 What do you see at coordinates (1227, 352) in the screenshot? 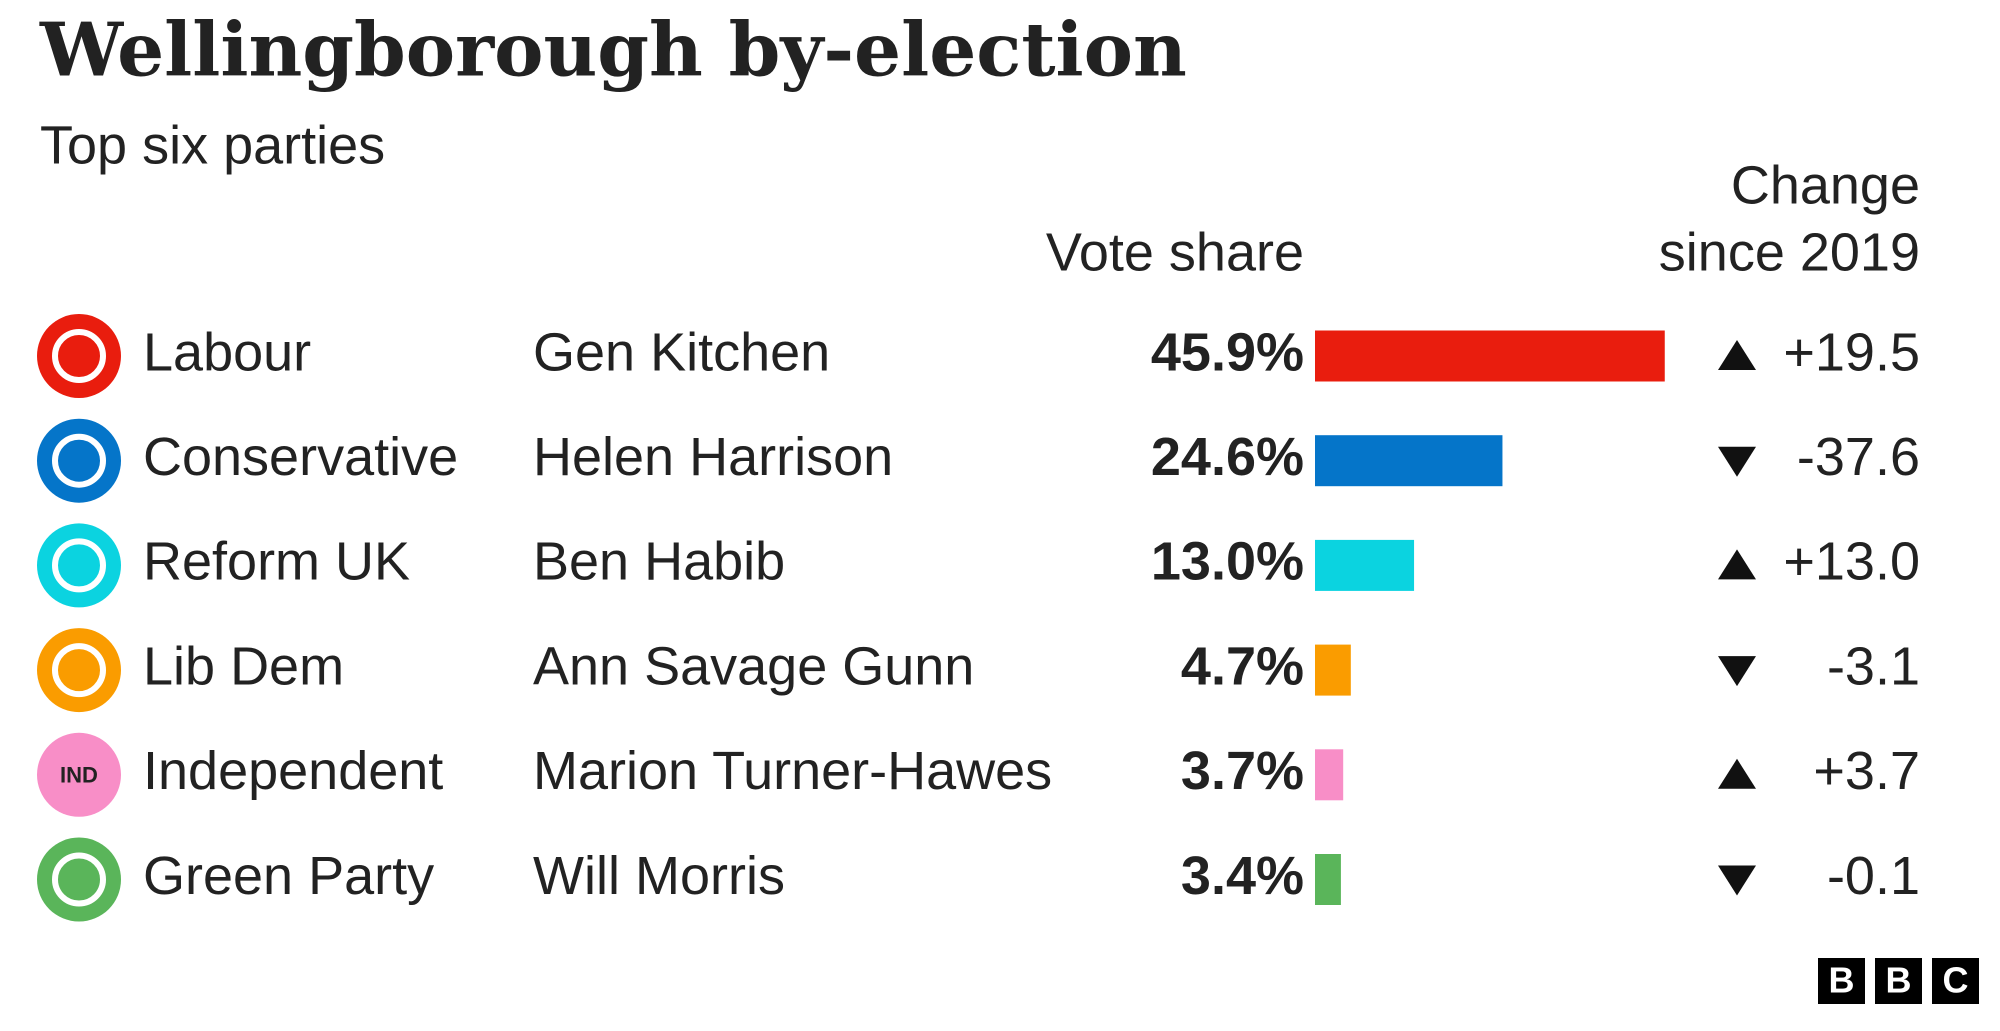
I see `value-label: 45.9%` at bounding box center [1227, 352].